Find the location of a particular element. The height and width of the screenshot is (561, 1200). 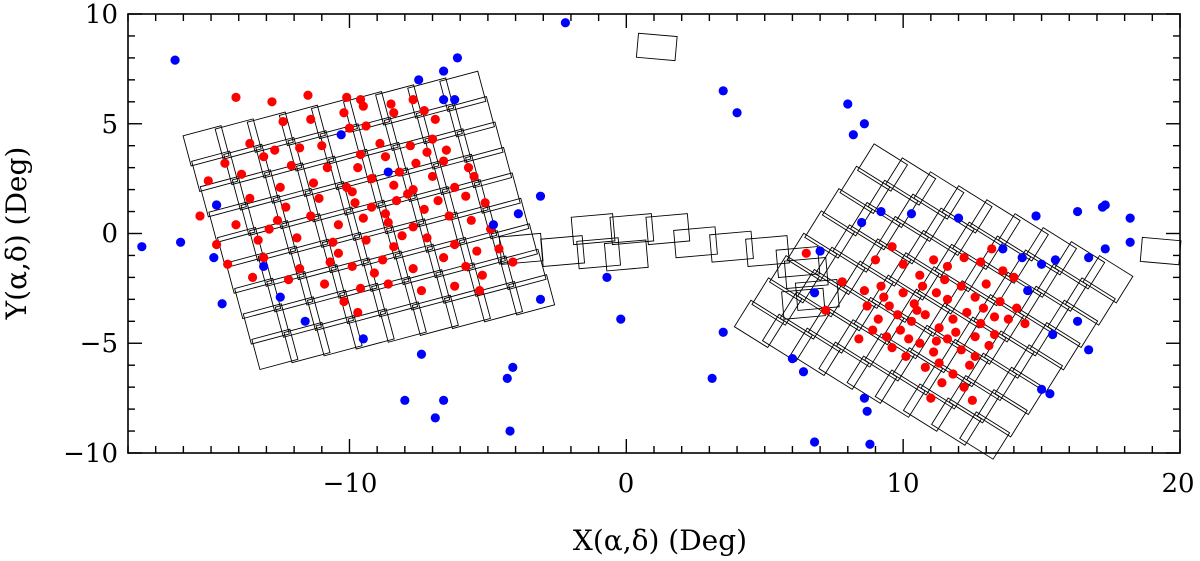

x-tick-label: 0 is located at coordinates (626, 484).